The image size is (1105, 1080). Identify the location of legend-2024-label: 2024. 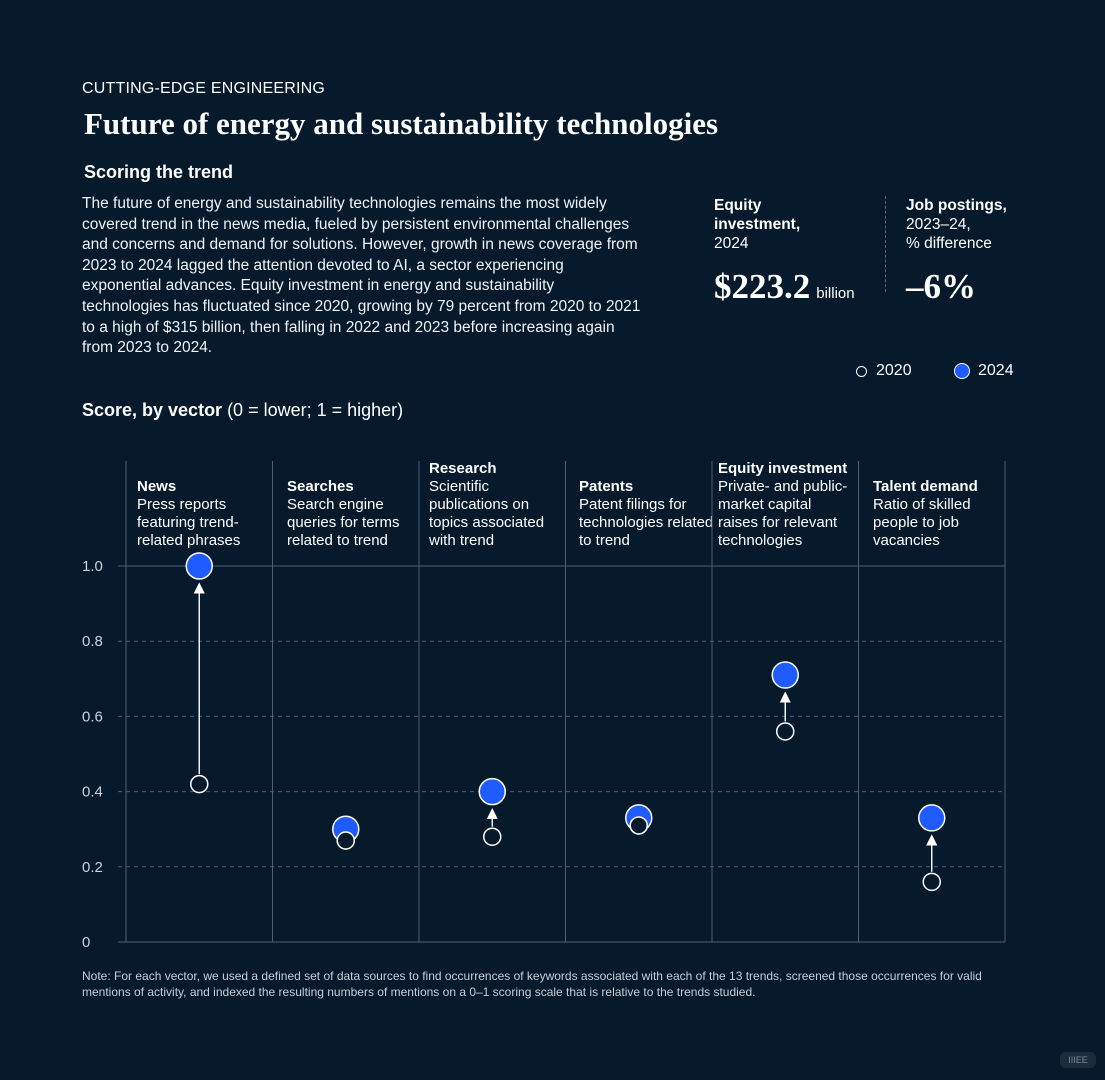
(996, 370).